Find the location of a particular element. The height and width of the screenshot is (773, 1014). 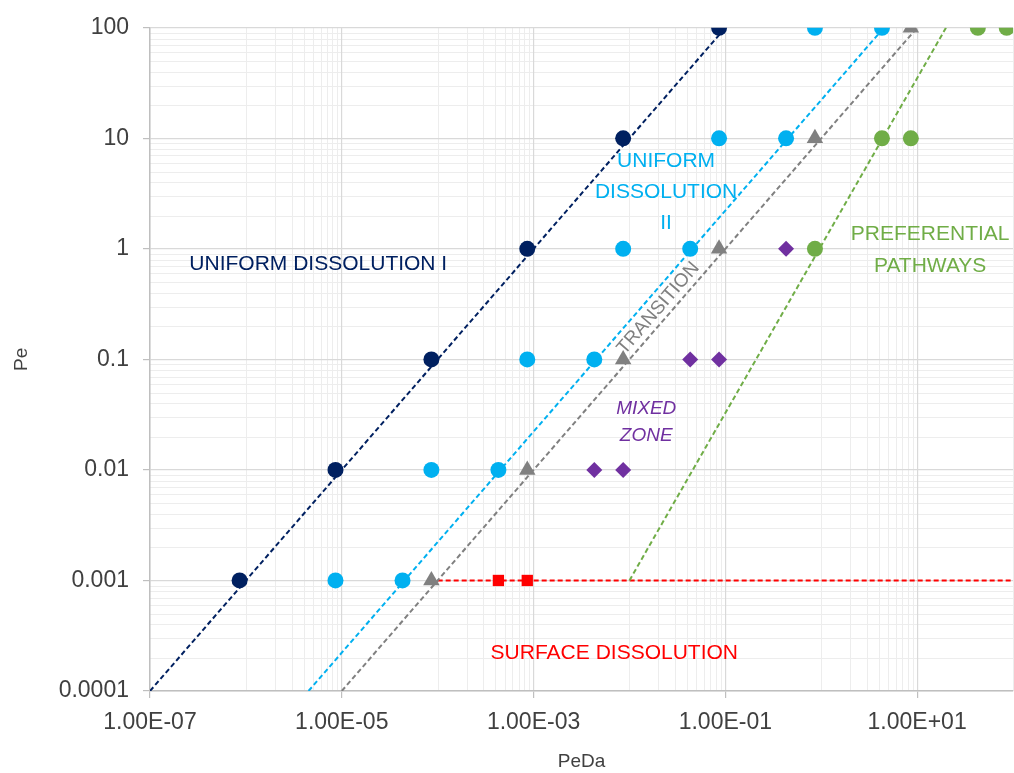

y-tick-label: 0.1 is located at coordinates (113, 357).